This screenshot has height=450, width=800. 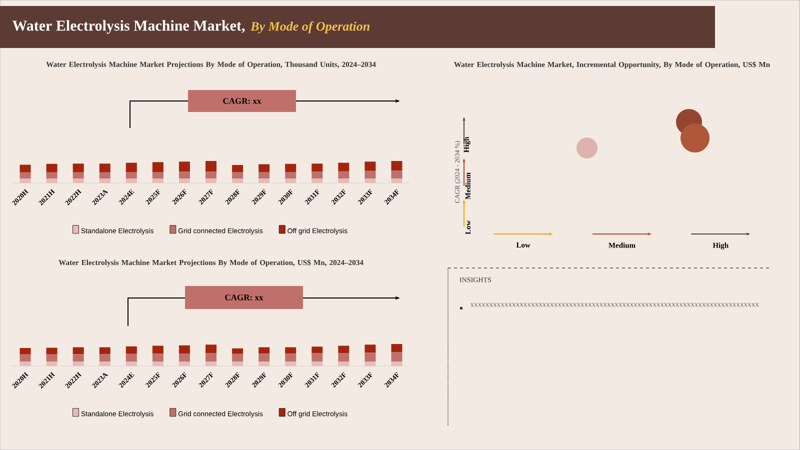 What do you see at coordinates (310, 27) in the screenshot?
I see `text: By Mode of Operation` at bounding box center [310, 27].